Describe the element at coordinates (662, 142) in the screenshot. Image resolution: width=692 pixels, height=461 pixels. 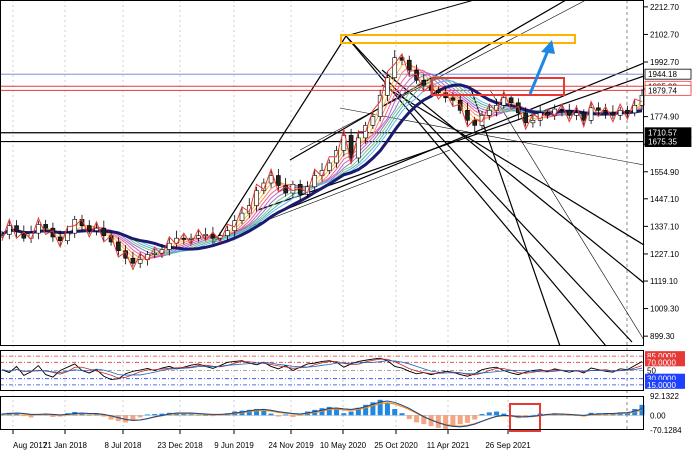
I see `price-tag-label: 1675.35` at that location.